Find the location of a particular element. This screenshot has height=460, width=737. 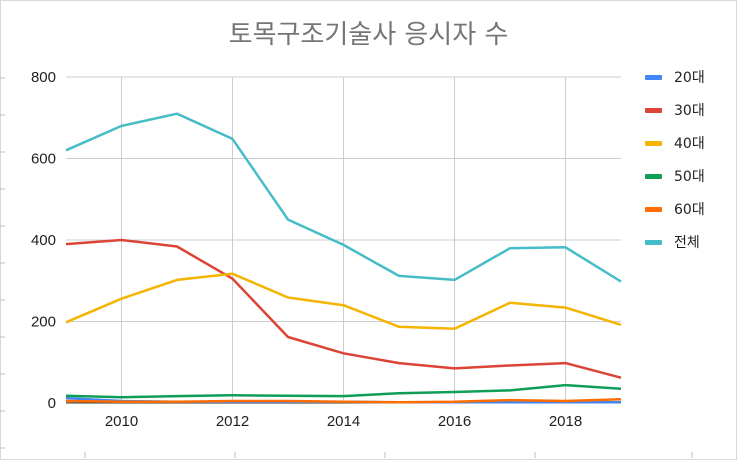

legend-label: 40대 is located at coordinates (689, 144).